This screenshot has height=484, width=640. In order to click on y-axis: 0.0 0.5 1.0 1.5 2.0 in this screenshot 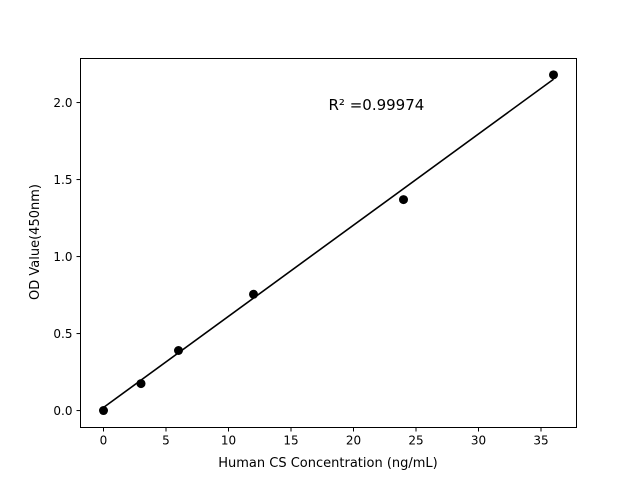, I will do `click(67, 257)`.